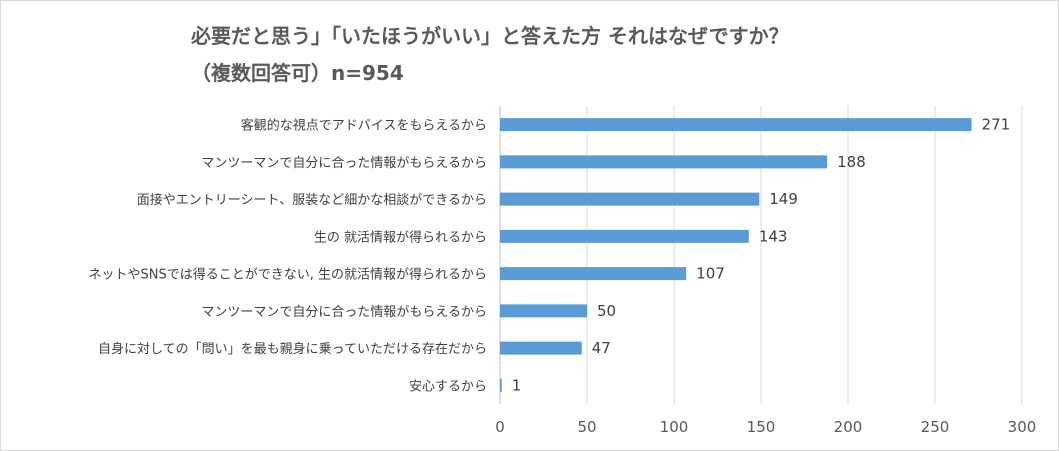 This screenshot has width=1059, height=451. What do you see at coordinates (448, 386) in the screenshot?
I see `category-label: 安心するから` at bounding box center [448, 386].